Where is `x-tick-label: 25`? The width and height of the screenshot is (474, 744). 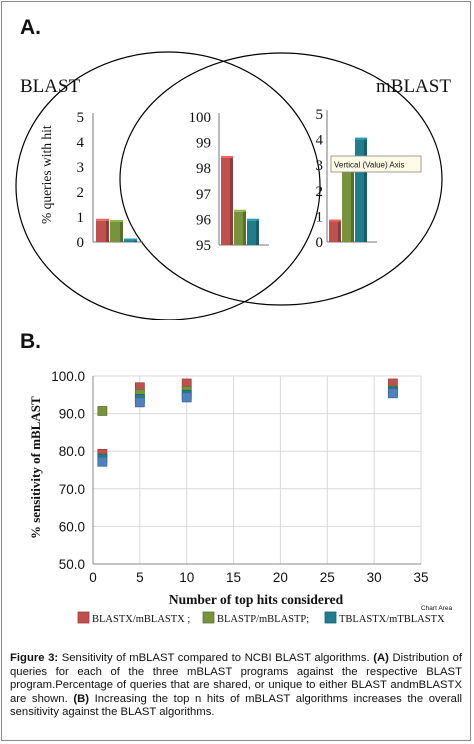 x-tick-label: 25 is located at coordinates (327, 577).